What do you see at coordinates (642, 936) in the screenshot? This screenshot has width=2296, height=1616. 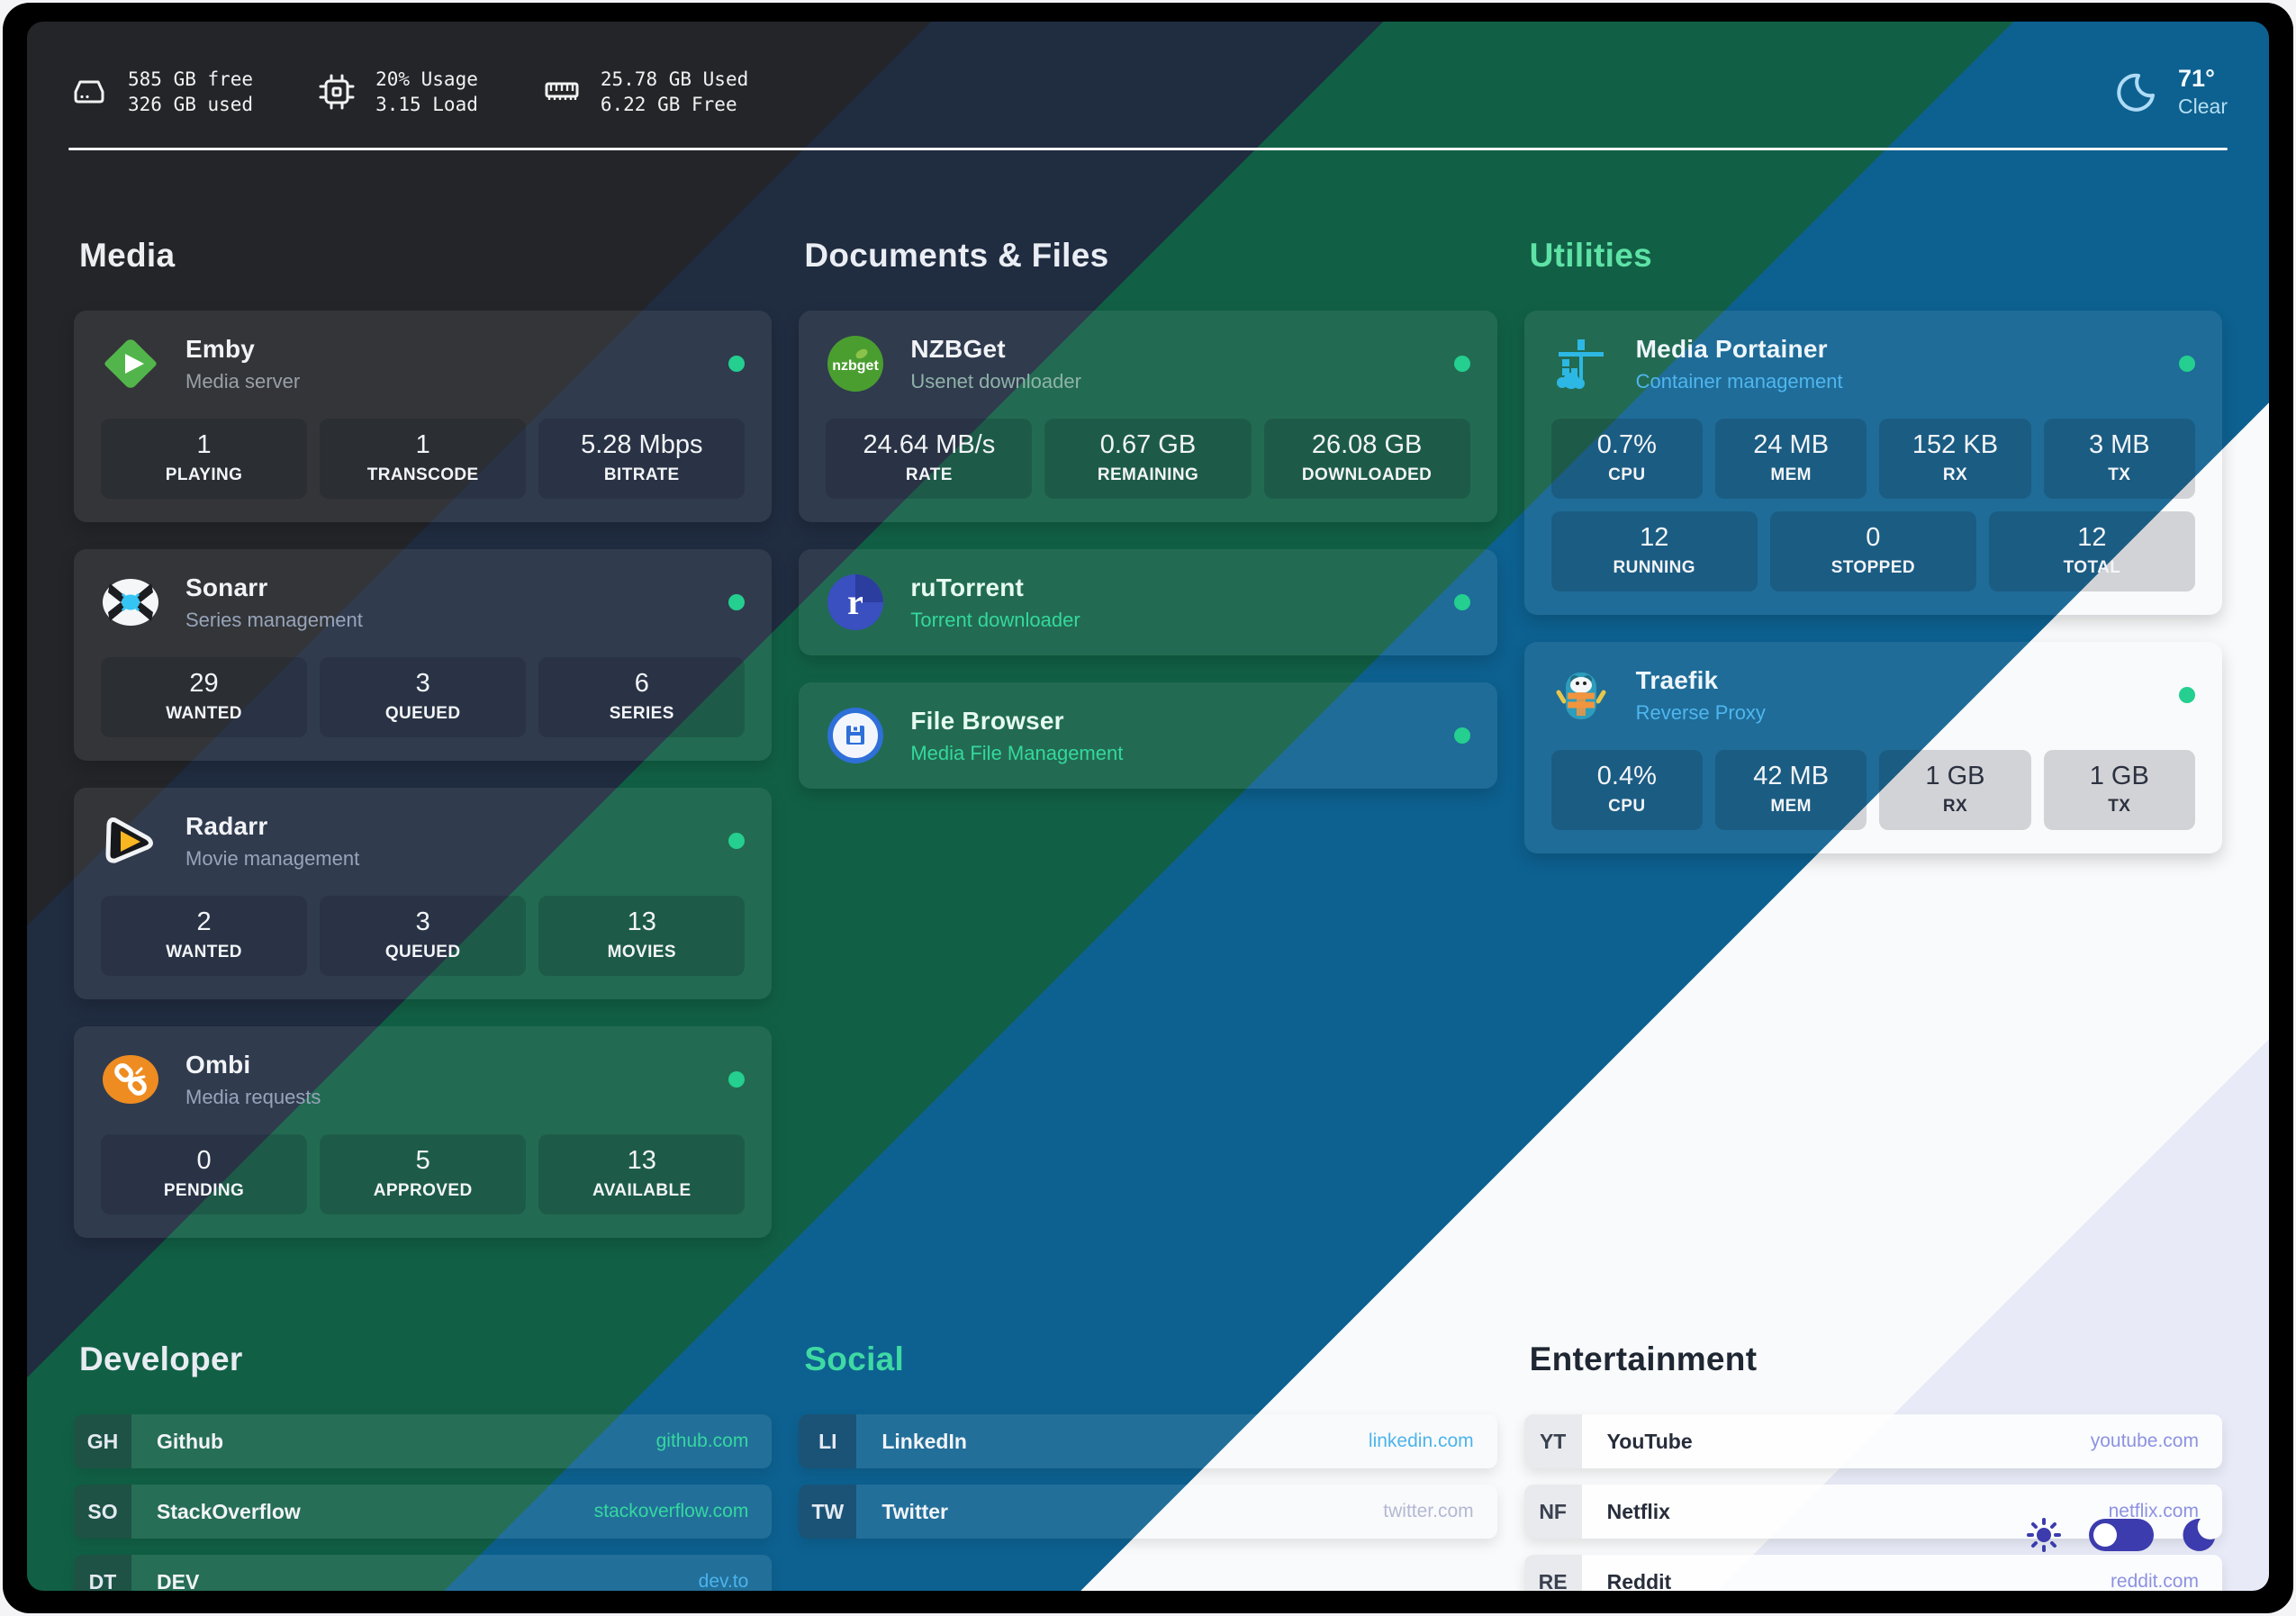 I see `stat-movies: 13 MOVIES` at bounding box center [642, 936].